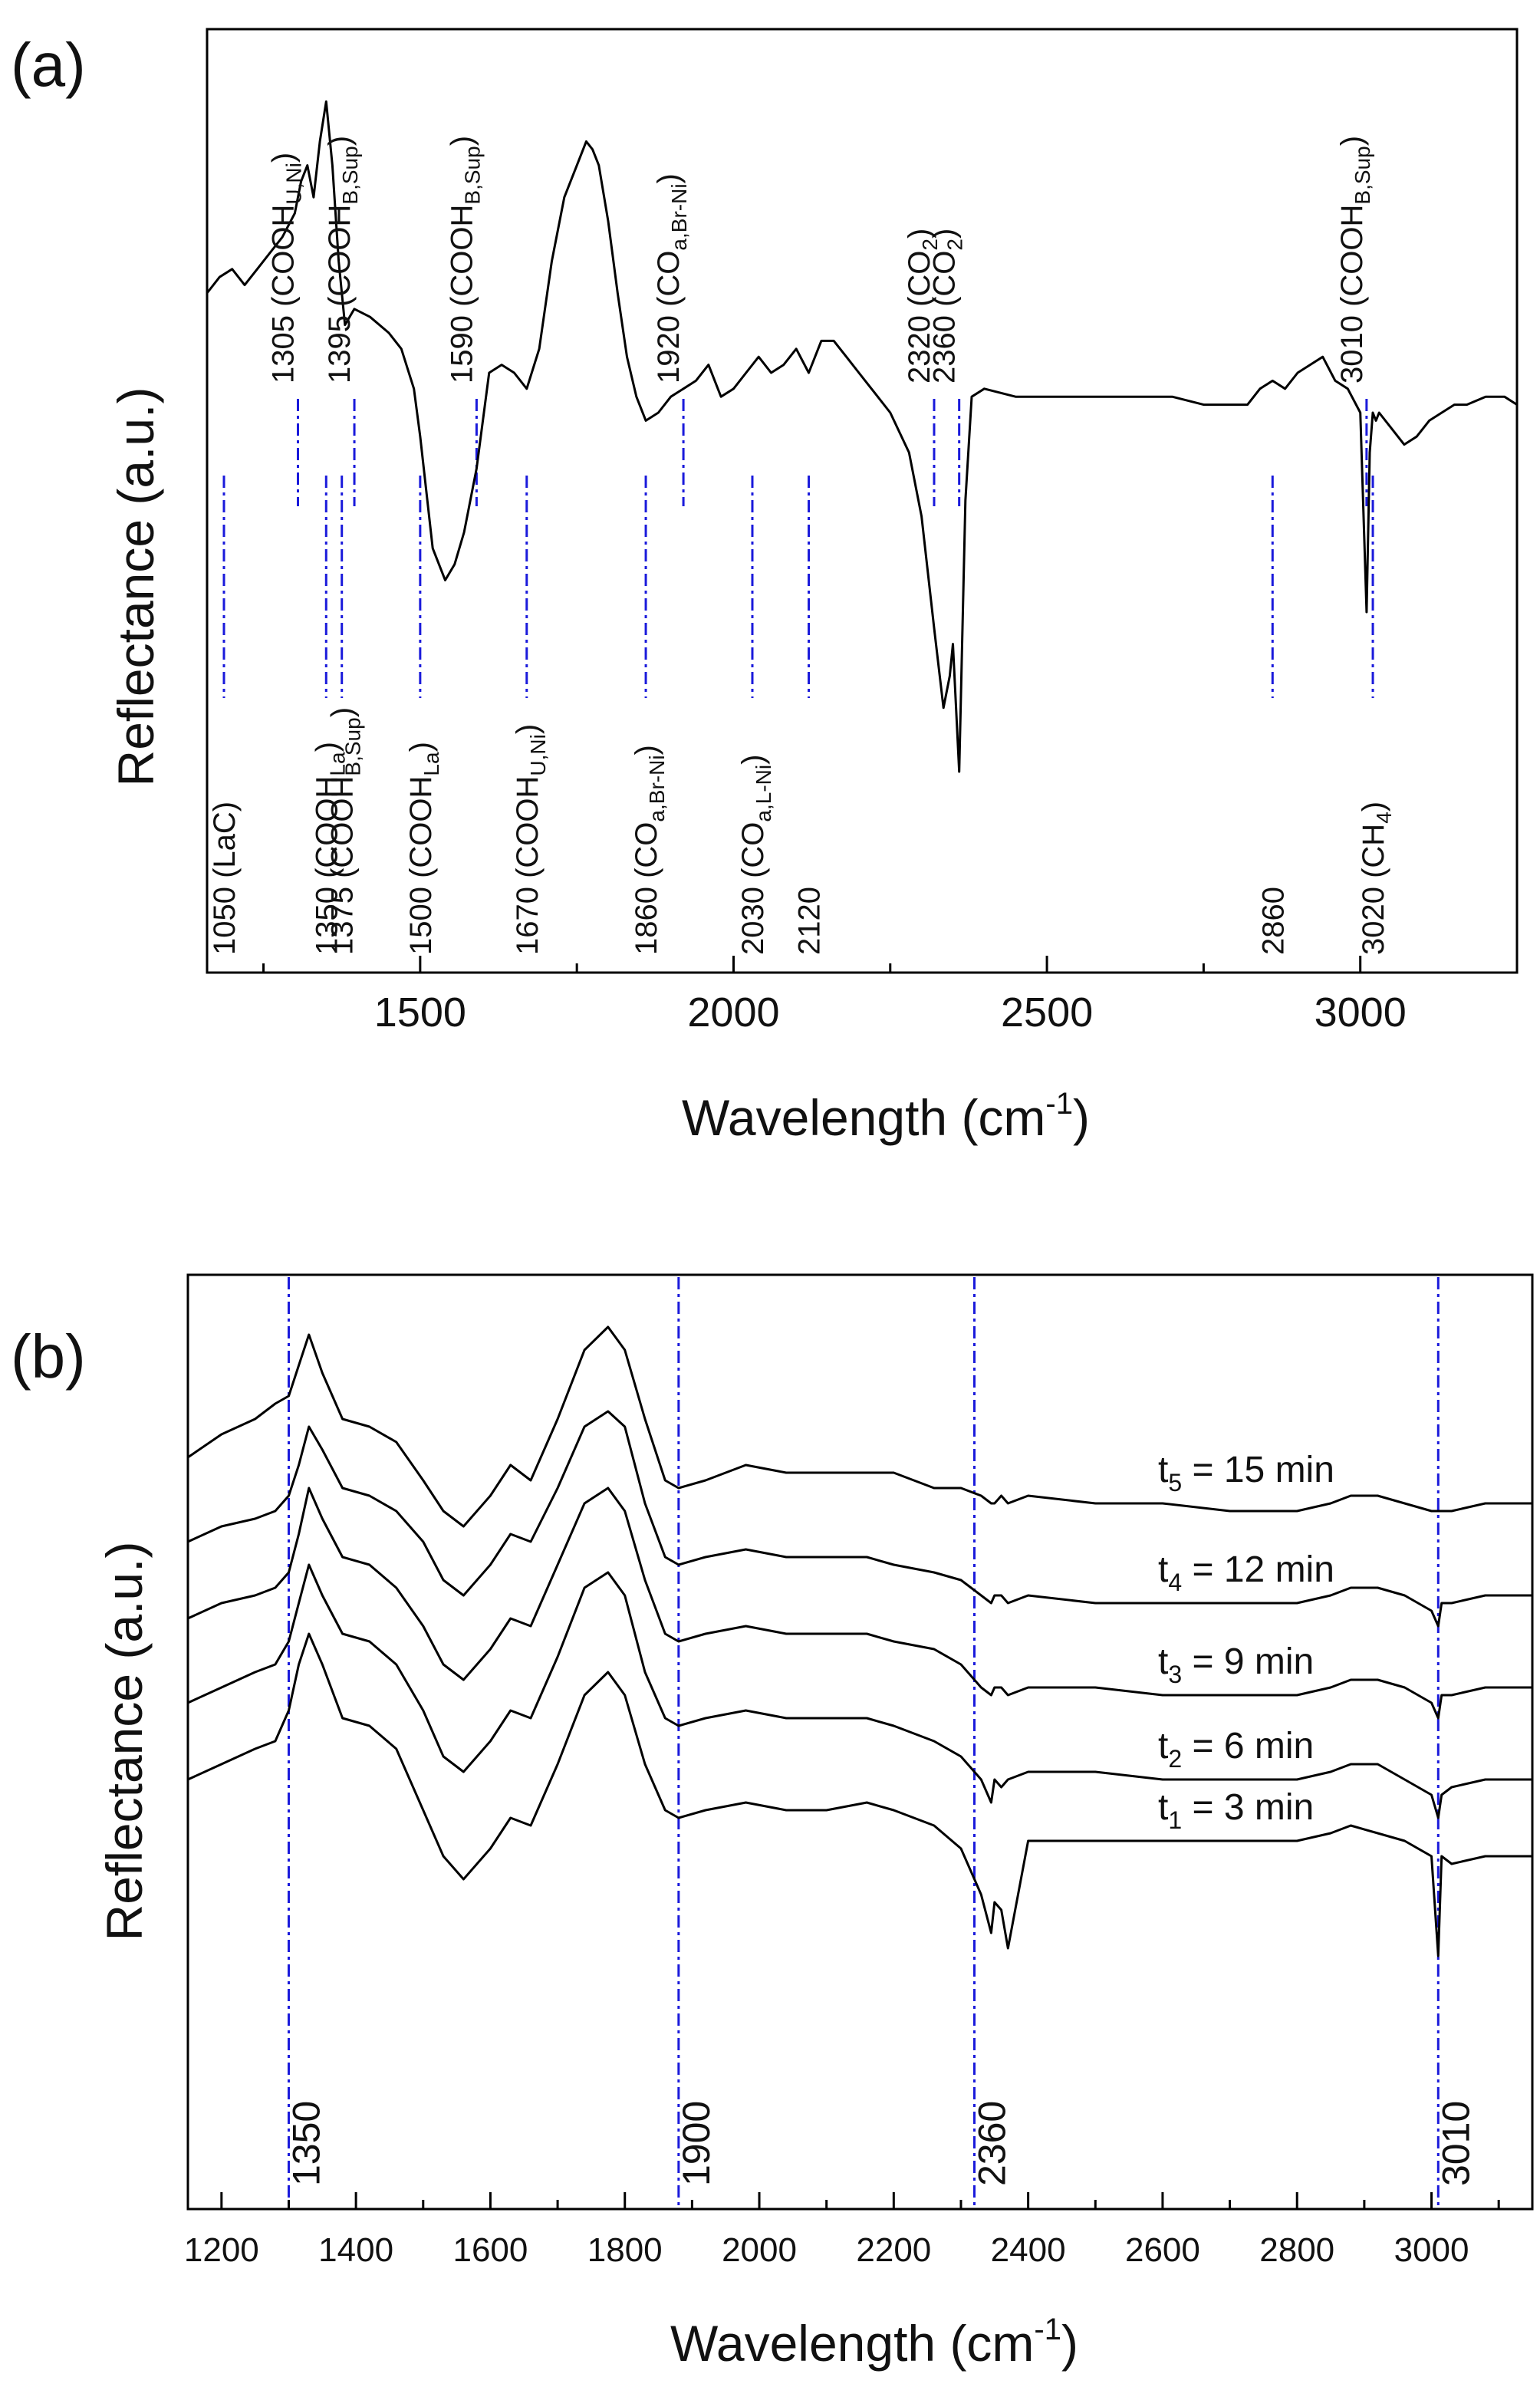 Image resolution: width=1540 pixels, height=2387 pixels. Describe the element at coordinates (1028, 2250) in the screenshot. I see `panel-b-x-tick-label: 2400` at that location.